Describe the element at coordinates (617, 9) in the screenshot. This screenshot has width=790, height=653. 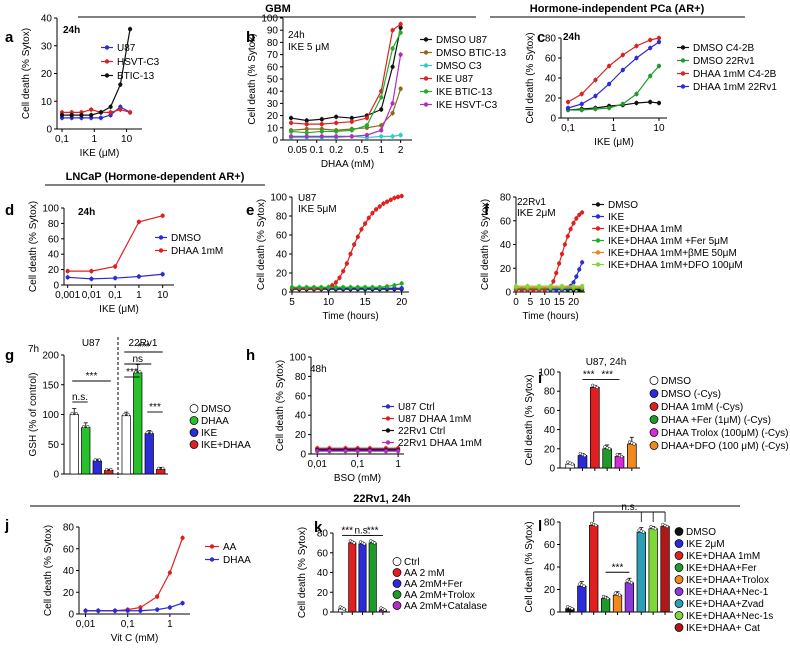
I see `section-header-hormone-independent: Hormone-independent PCa (AR+)` at that location.